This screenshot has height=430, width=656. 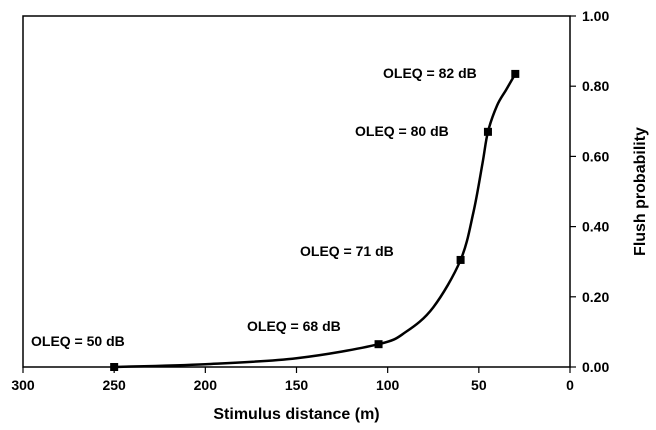 I want to click on x-tick-label: 0, so click(x=570, y=385).